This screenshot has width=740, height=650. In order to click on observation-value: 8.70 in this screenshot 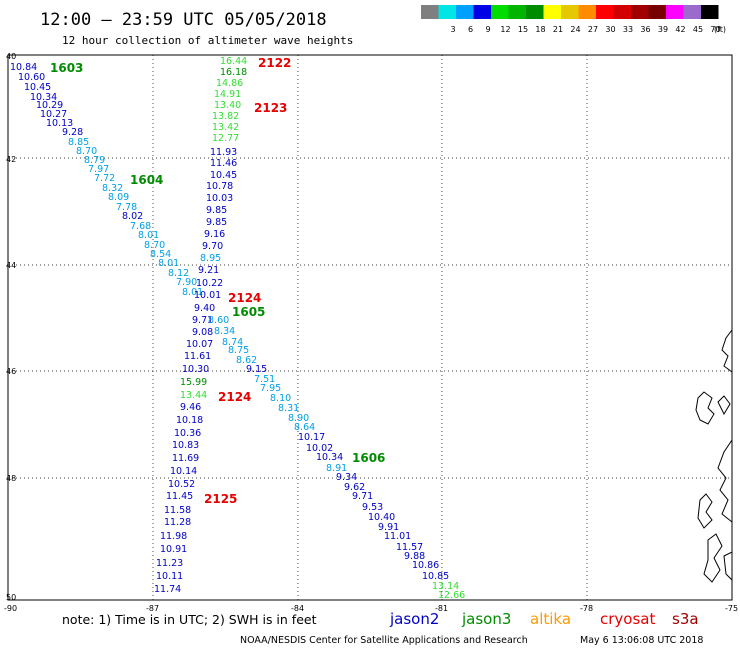, I will do `click(86, 151)`.